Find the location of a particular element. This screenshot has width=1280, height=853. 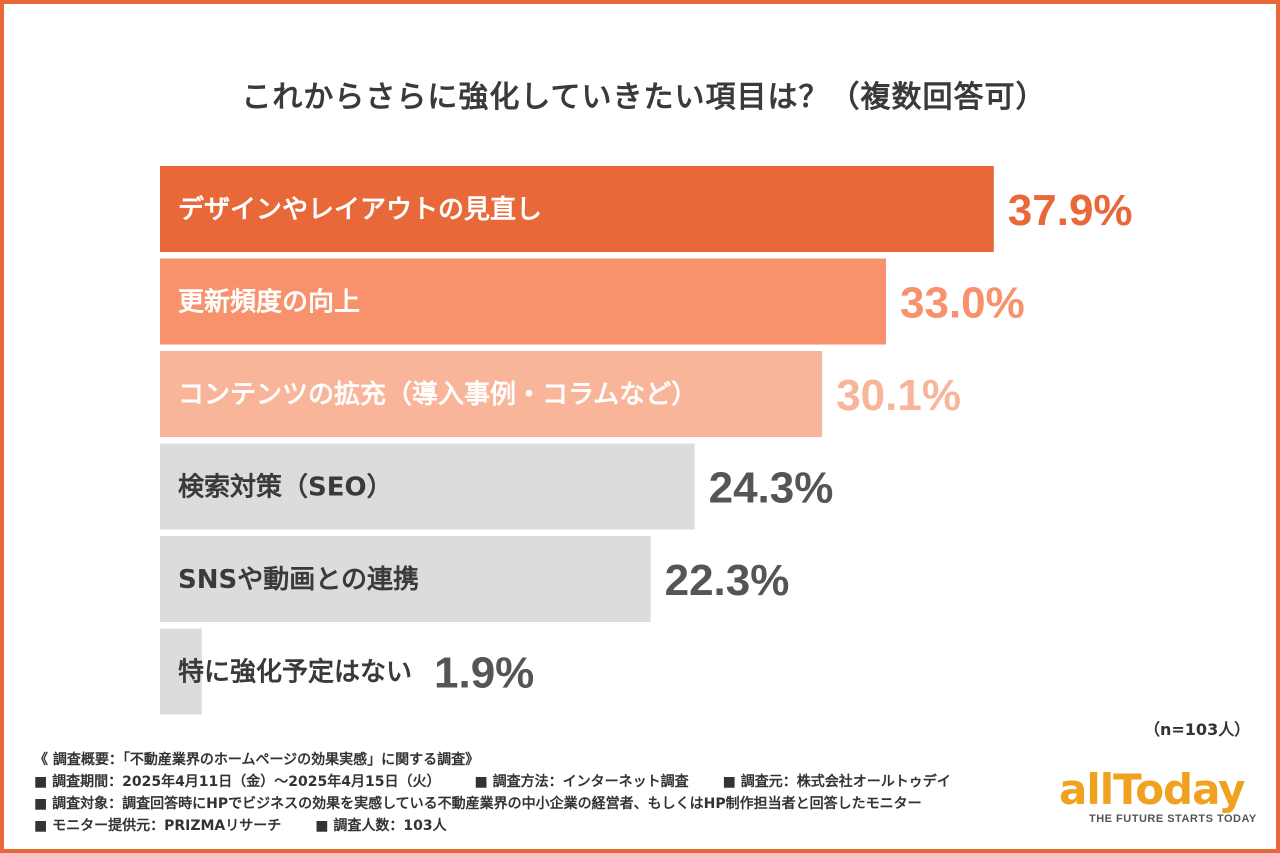

bar-label-5: SNSや動画との連携 is located at coordinates (298, 579).